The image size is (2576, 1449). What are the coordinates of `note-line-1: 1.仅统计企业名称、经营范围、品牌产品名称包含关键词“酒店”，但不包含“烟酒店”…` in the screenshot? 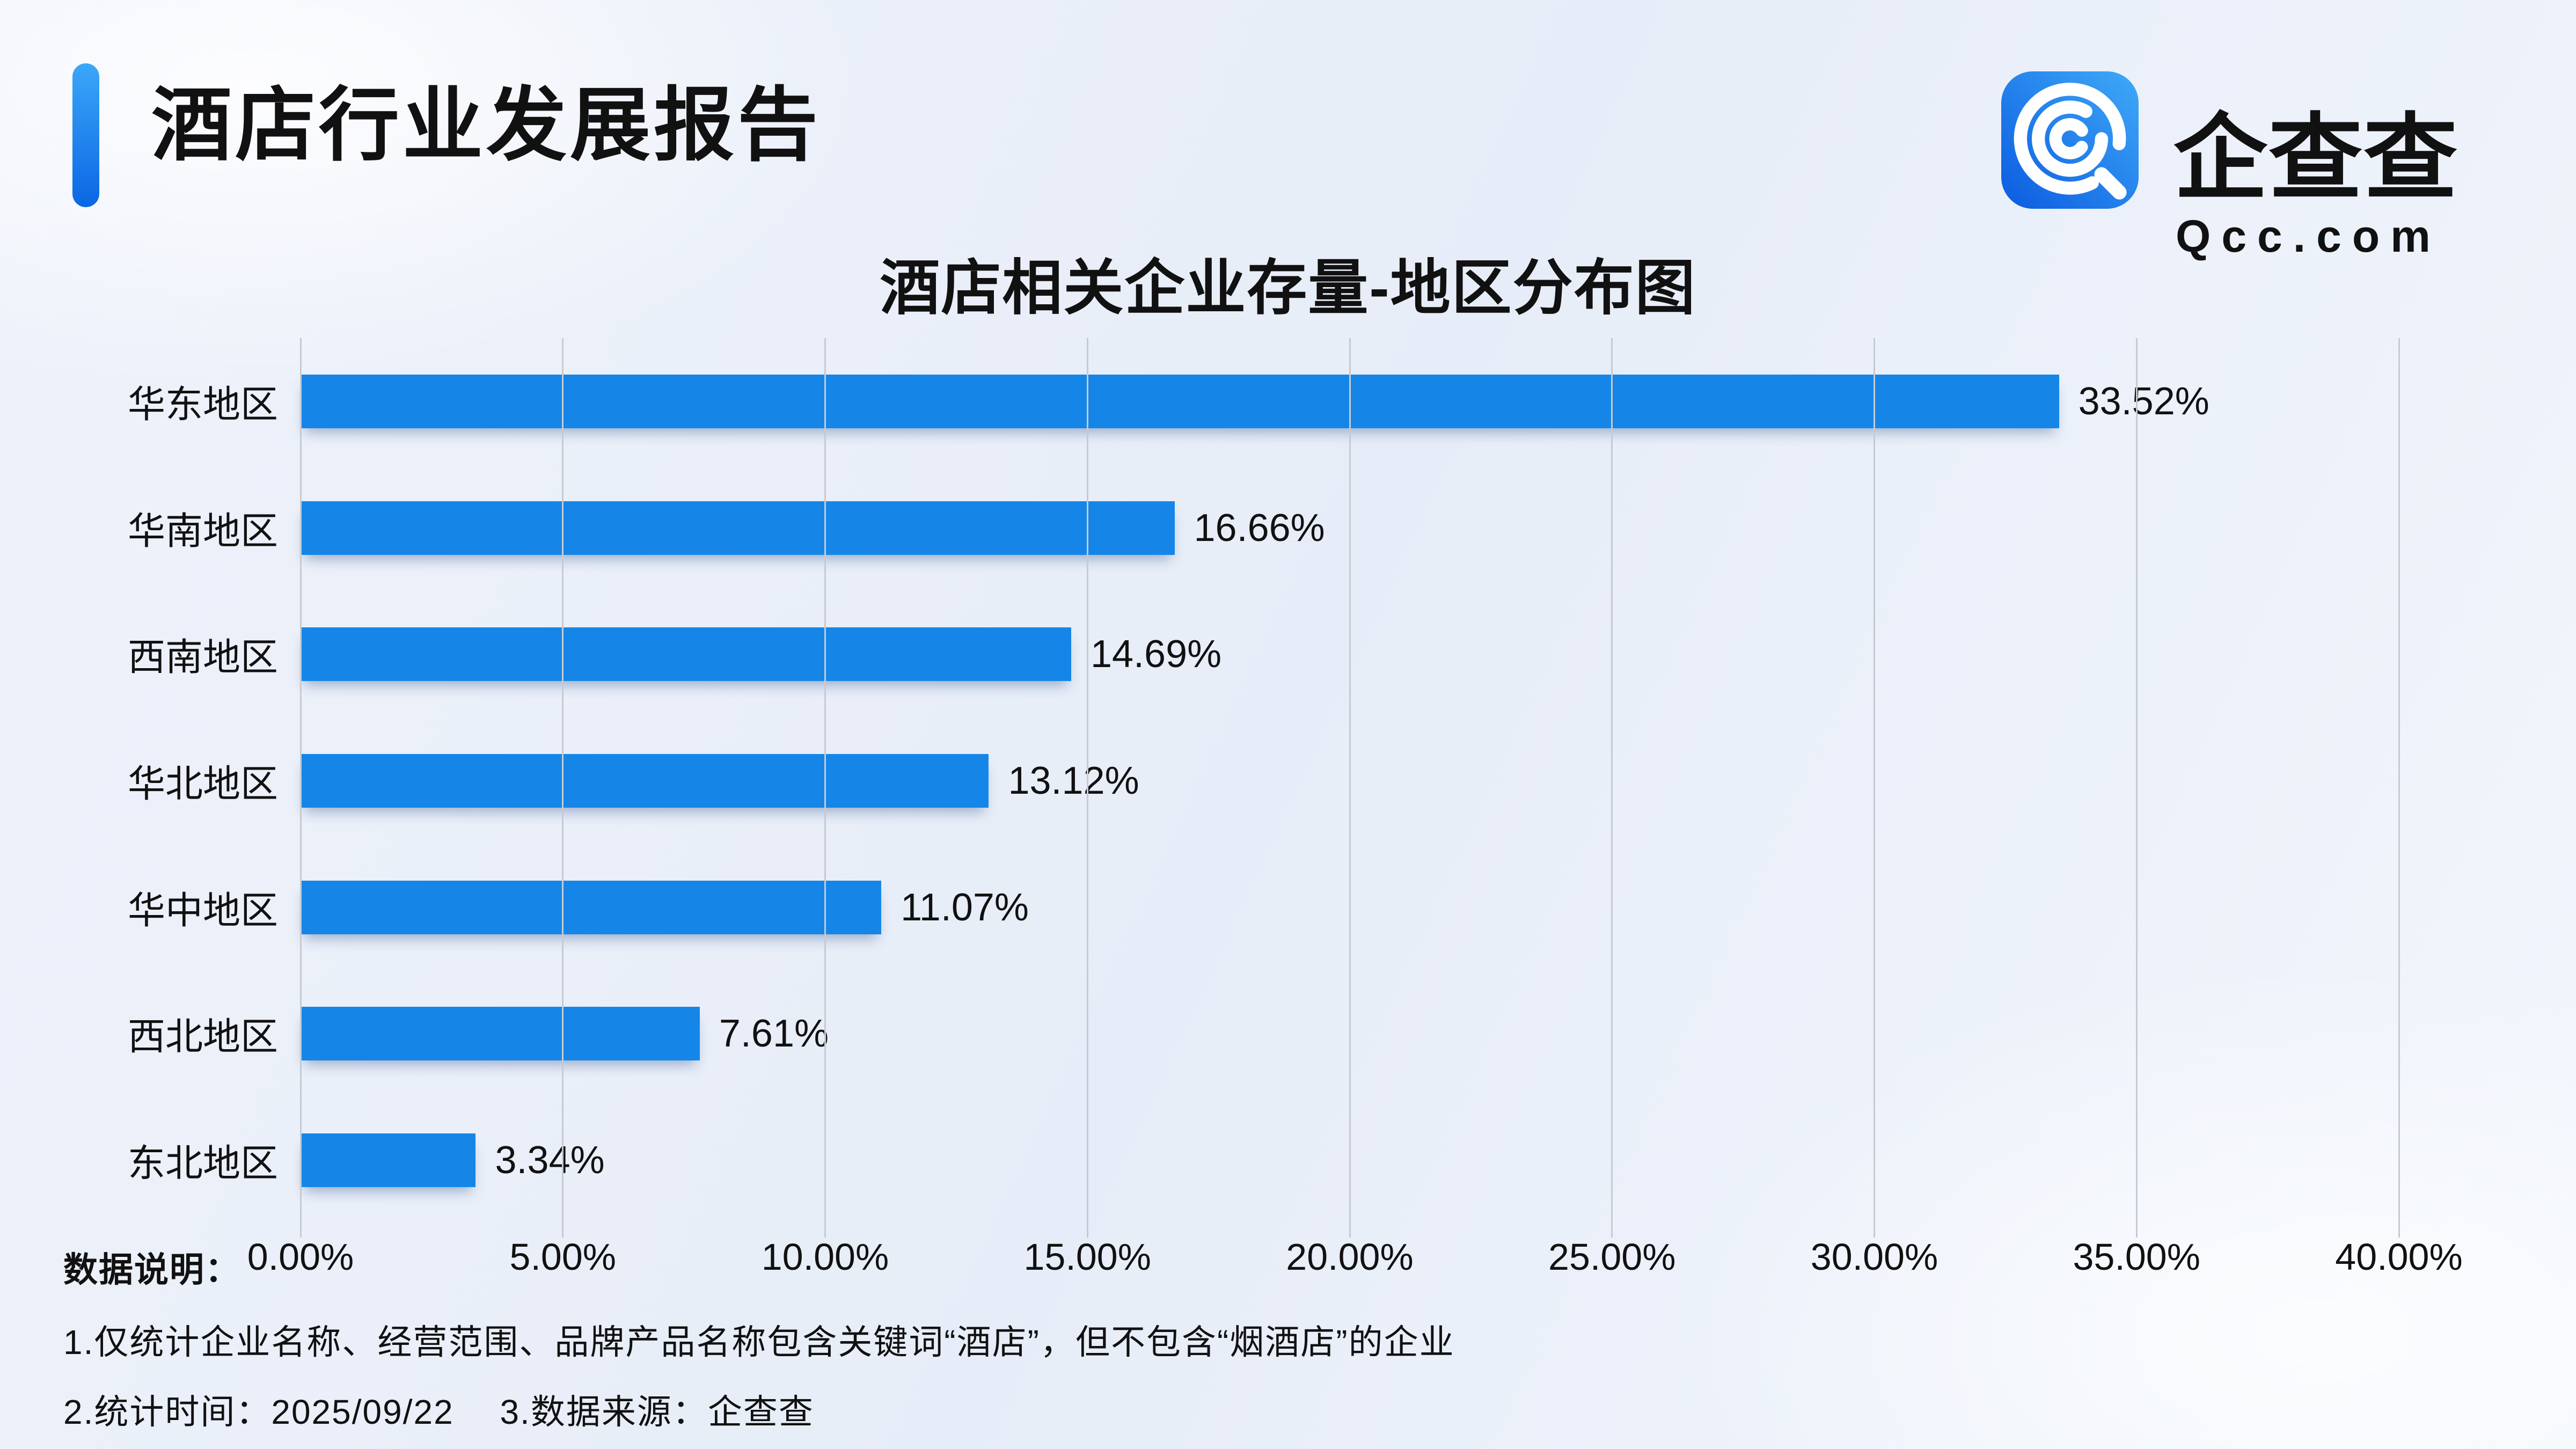 It's located at (759, 1342).